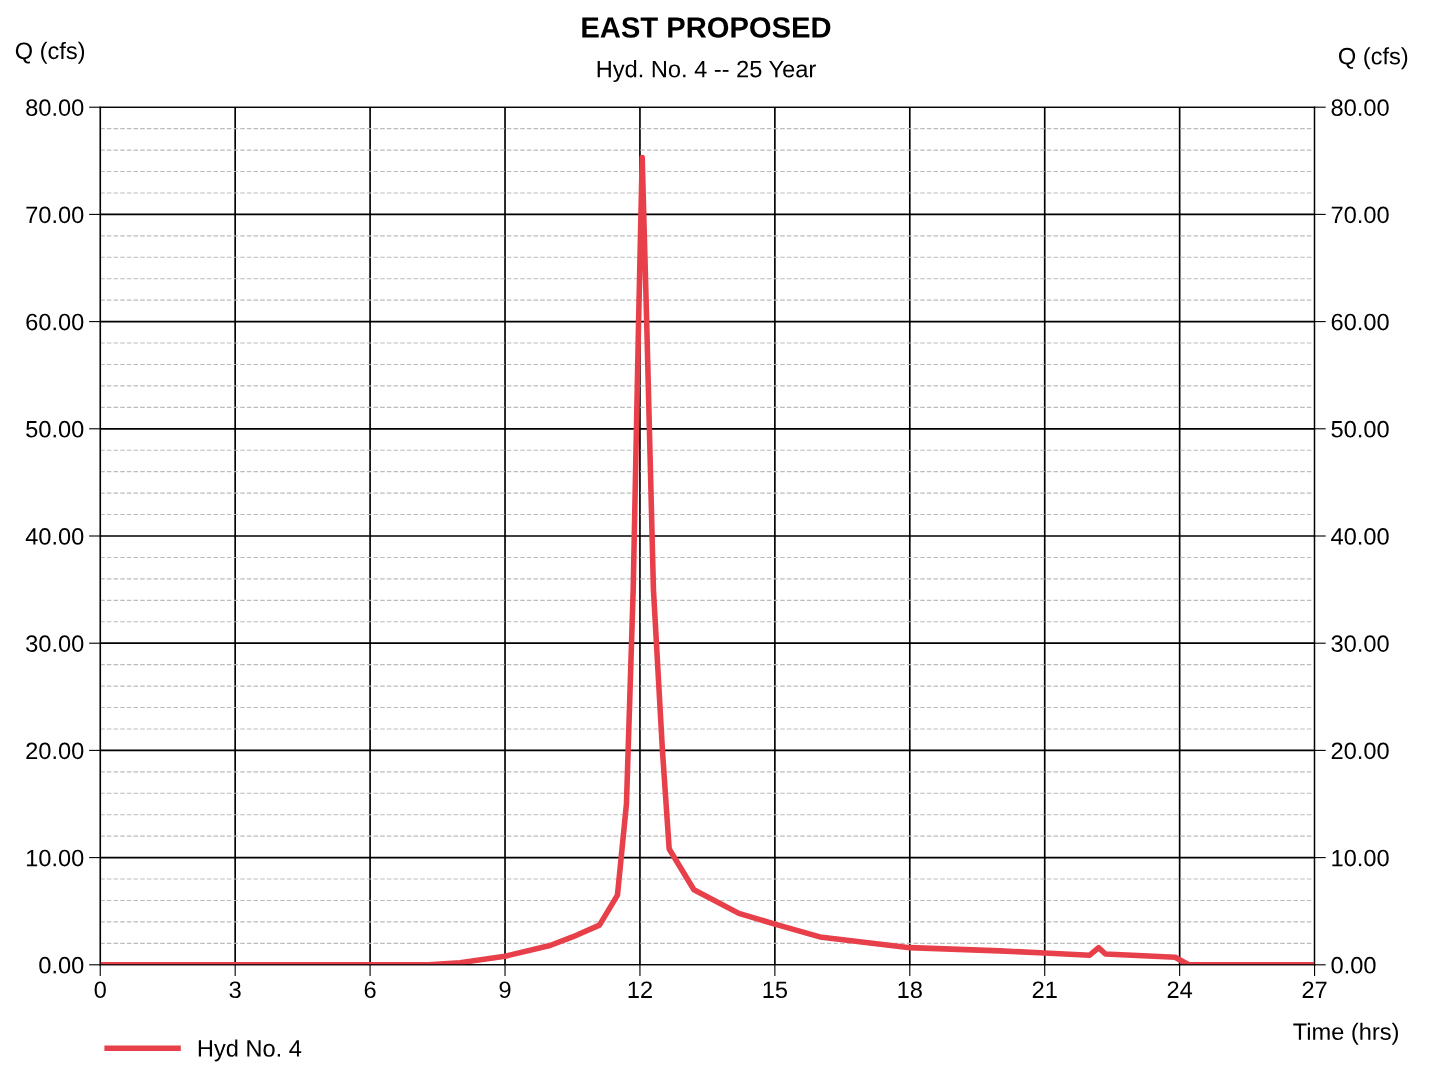 This screenshot has width=1432, height=1072. What do you see at coordinates (1360, 107) in the screenshot?
I see `y2-tick-label: 80.00` at bounding box center [1360, 107].